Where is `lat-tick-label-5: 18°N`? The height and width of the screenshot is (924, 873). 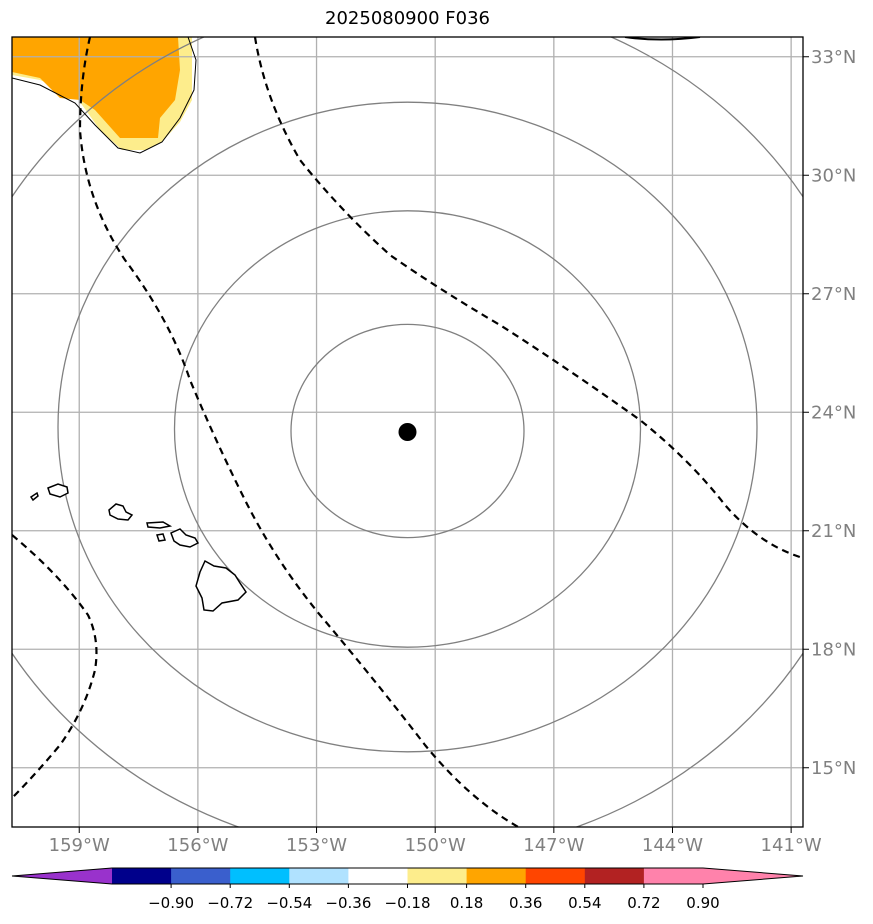 lat-tick-label-5: 18°N is located at coordinates (833, 649).